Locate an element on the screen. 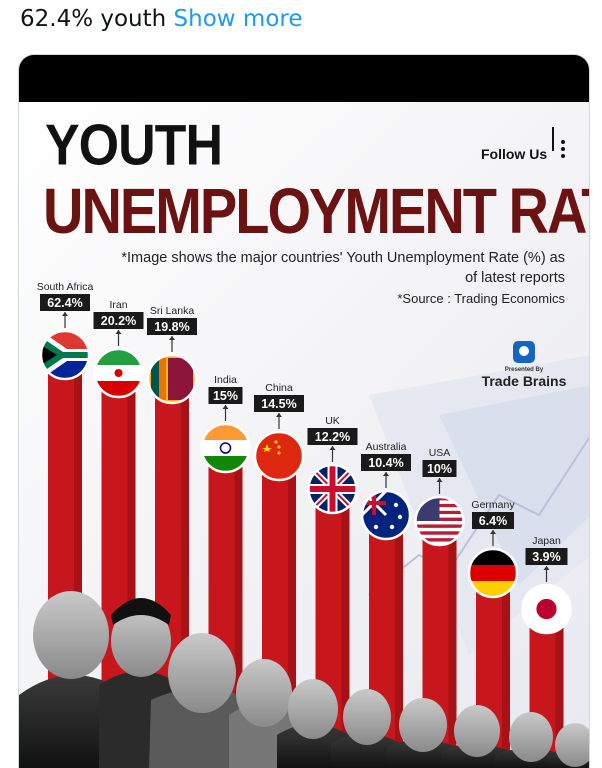 Image resolution: width=602 pixels, height=768 pixels. value-label: 19.8% is located at coordinates (171, 327).